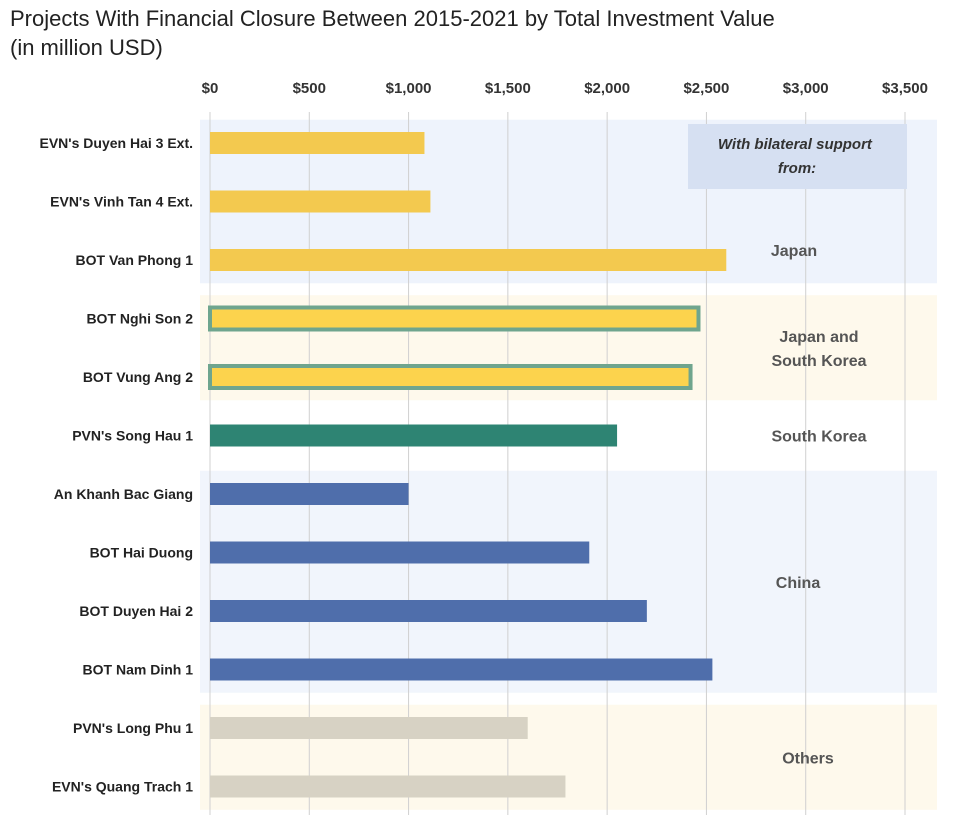 This screenshot has height=828, width=957. Describe the element at coordinates (135, 260) in the screenshot. I see `category-label: BOT Van Phong 1` at that location.